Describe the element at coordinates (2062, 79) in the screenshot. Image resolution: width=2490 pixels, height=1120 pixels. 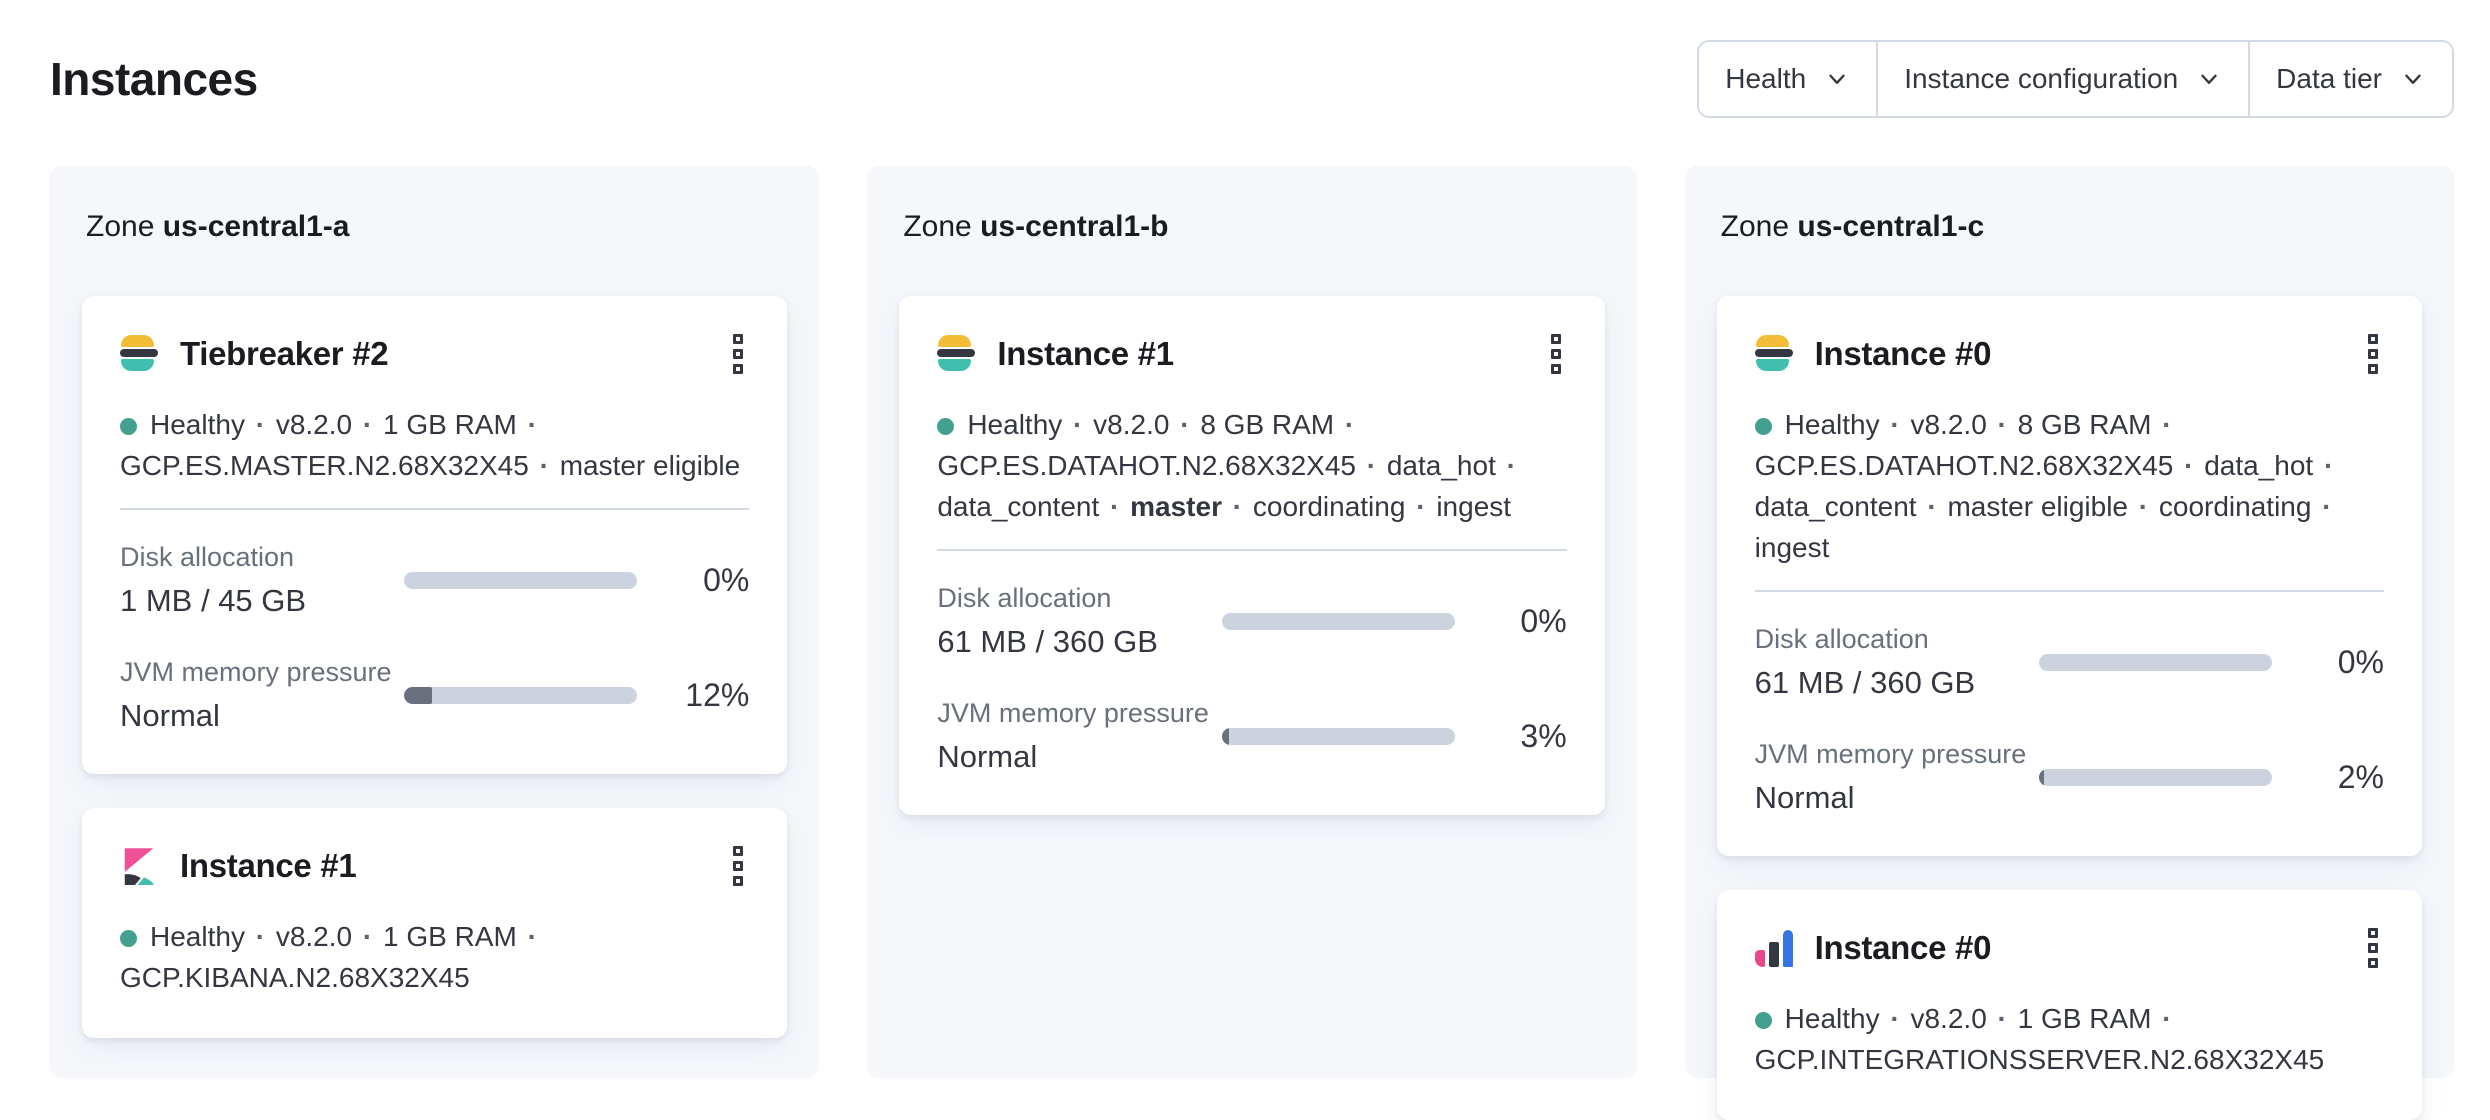
I see `filter-button-instance-configuration: Instance configuration` at that location.